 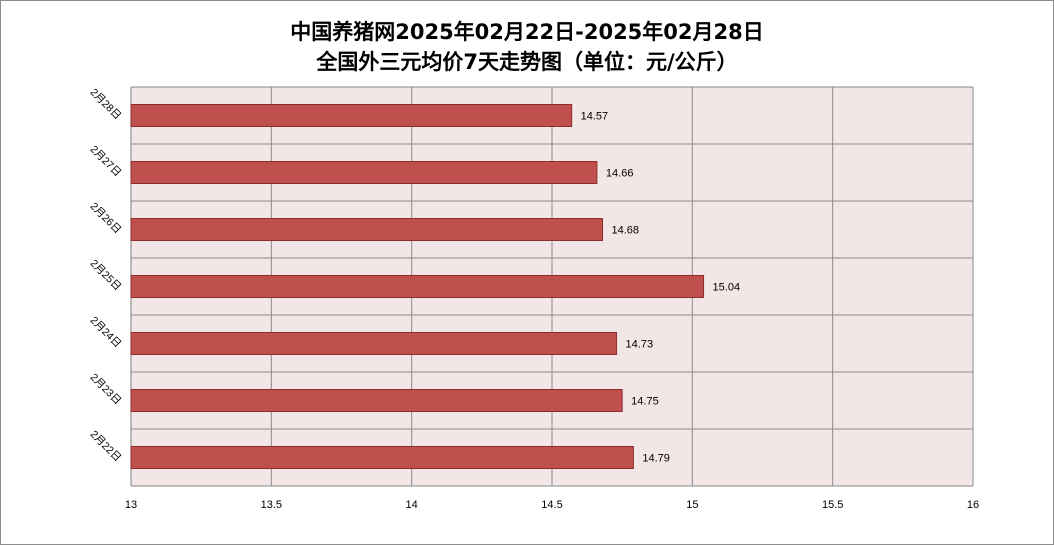 I want to click on y-tick-label: 2月24日, so click(x=106, y=332).